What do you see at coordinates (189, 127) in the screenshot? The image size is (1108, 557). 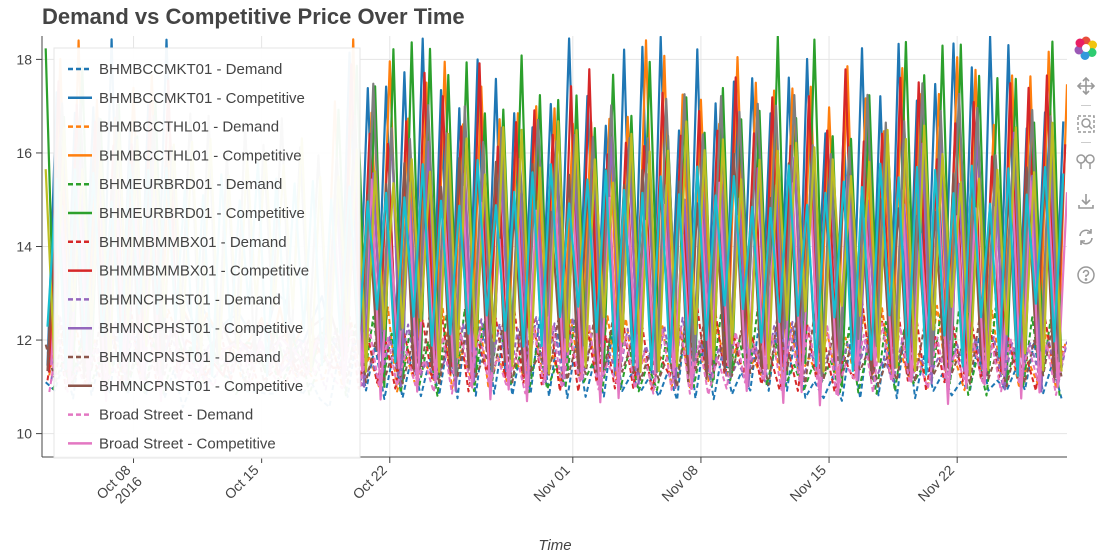 I see `legend-item-label: BHMBCCTHL01 - Demand` at bounding box center [189, 127].